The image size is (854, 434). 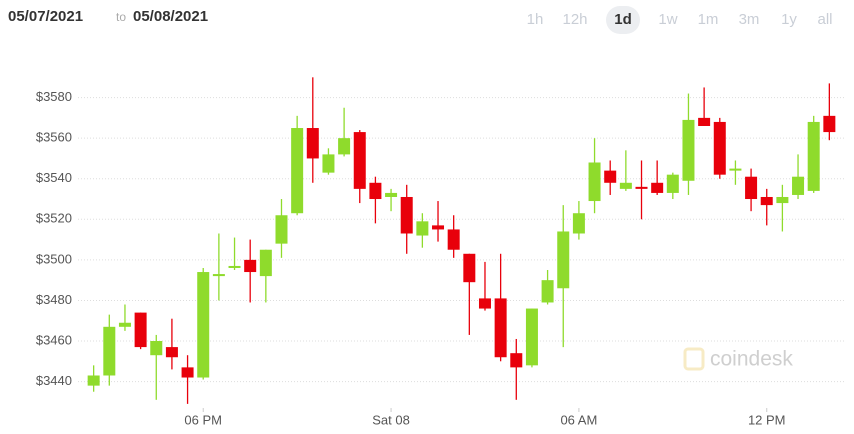 What do you see at coordinates (170, 16) in the screenshot?
I see `date-to: 05/08/2021` at bounding box center [170, 16].